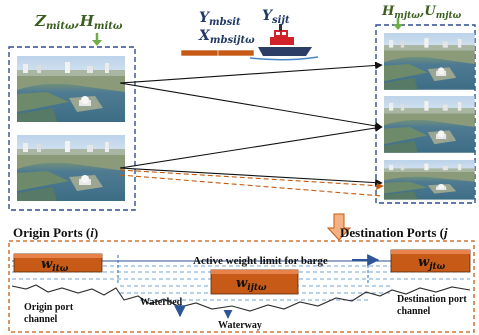 The height and width of the screenshot is (335, 479). I want to click on waterway-label: Waterway, so click(240, 325).